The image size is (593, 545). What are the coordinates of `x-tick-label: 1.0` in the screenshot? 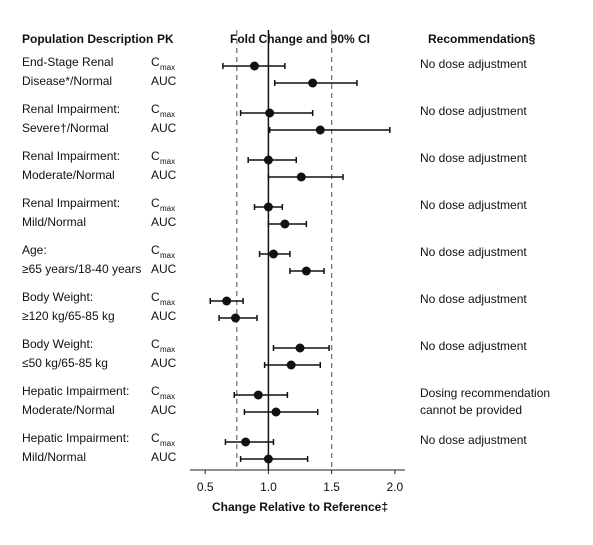 It's located at (268, 487).